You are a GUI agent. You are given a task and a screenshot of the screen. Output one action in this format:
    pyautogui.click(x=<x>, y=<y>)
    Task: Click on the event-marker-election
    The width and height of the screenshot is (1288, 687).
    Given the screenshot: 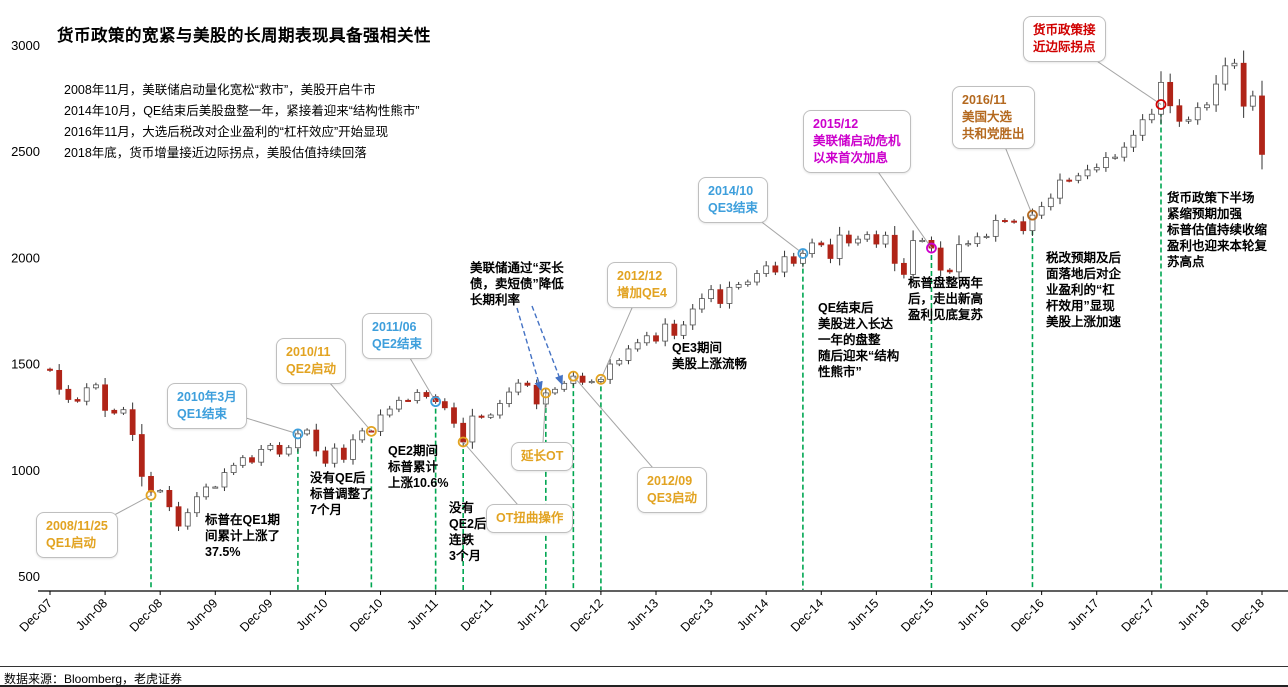 What is the action you would take?
    pyautogui.click(x=1032, y=215)
    